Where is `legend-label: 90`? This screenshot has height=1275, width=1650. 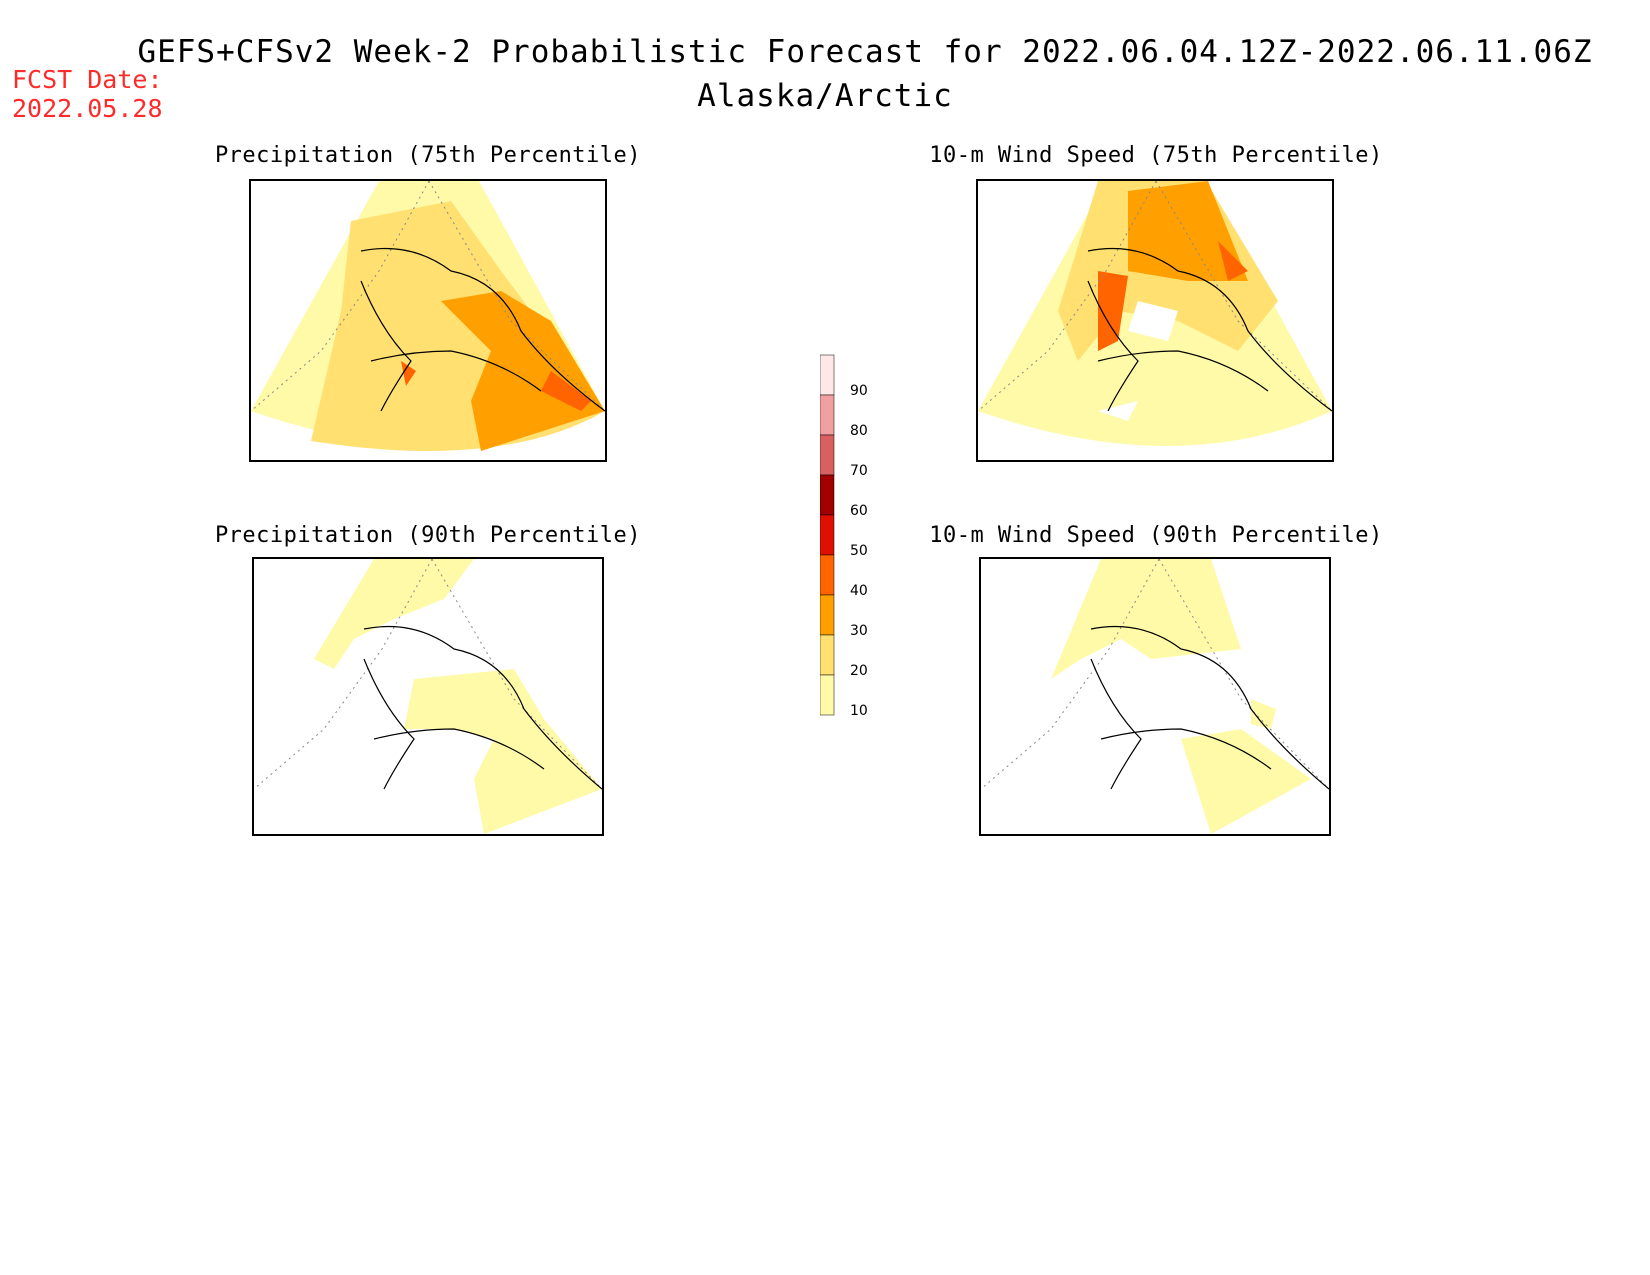 legend-label: 90 is located at coordinates (859, 391).